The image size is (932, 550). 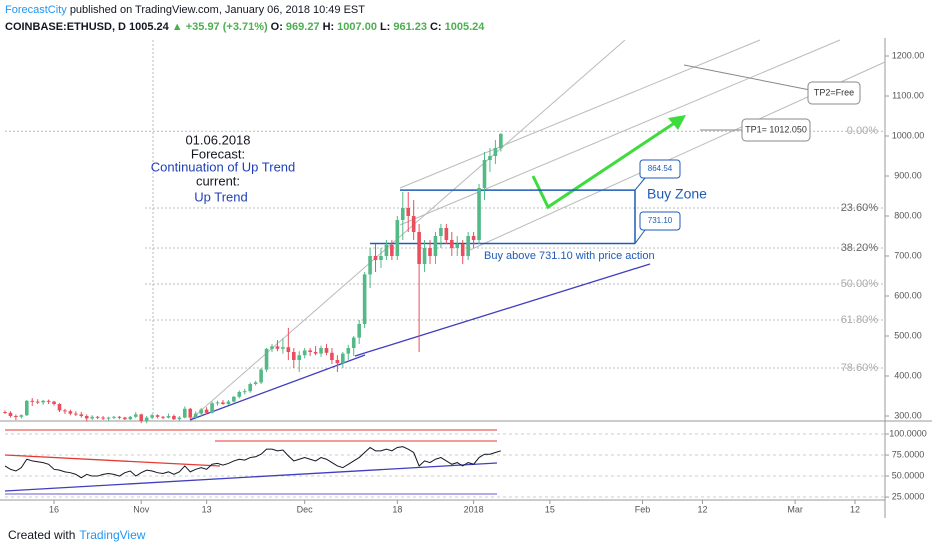 I want to click on forecast-date: 01.06.2018, so click(x=217, y=139).